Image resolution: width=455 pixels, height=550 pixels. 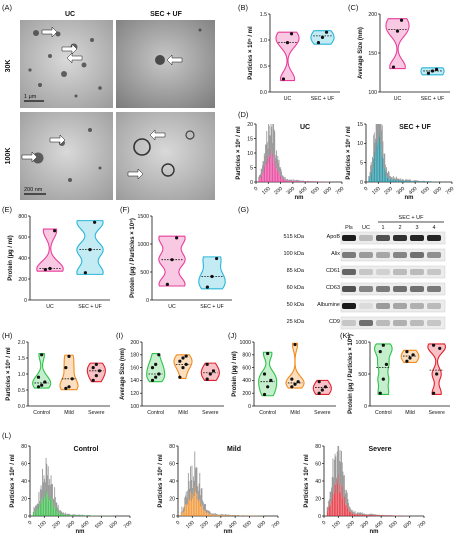 What do you see at coordinates (294, 254) in the screenshot?
I see `wb-kda-label: 100 kDa` at bounding box center [294, 254].